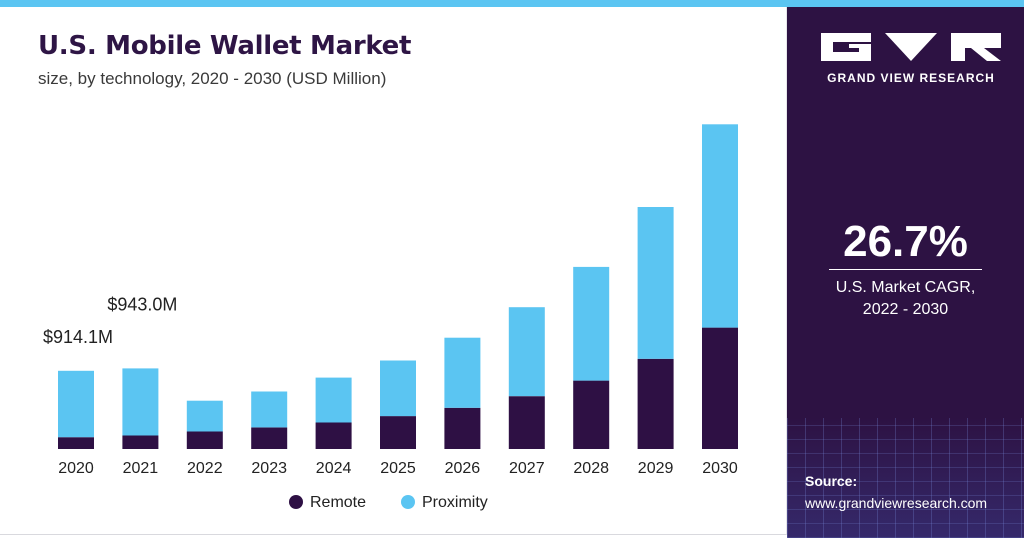 This screenshot has width=1024, height=538. I want to click on chart-title: U.S. Mobile Wallet Market, so click(225, 46).